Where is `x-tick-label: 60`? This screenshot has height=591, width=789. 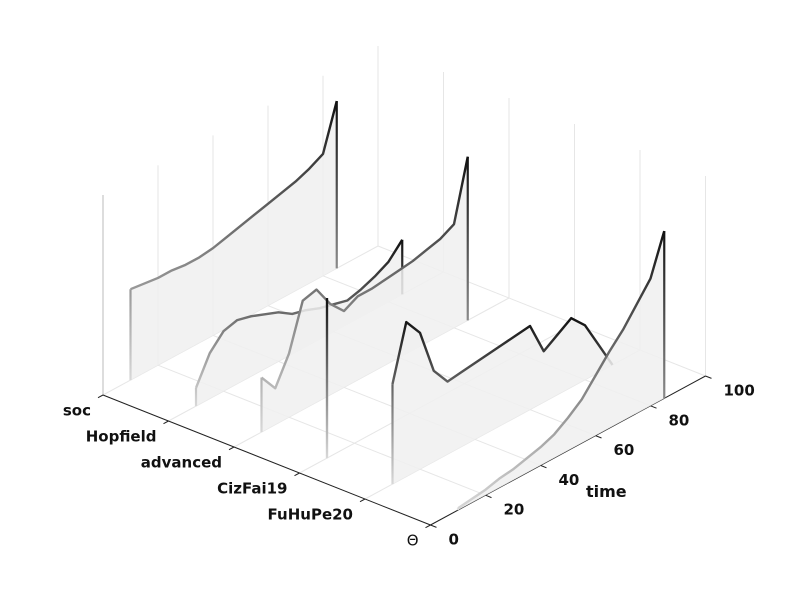 x-tick-label: 60 is located at coordinates (624, 450).